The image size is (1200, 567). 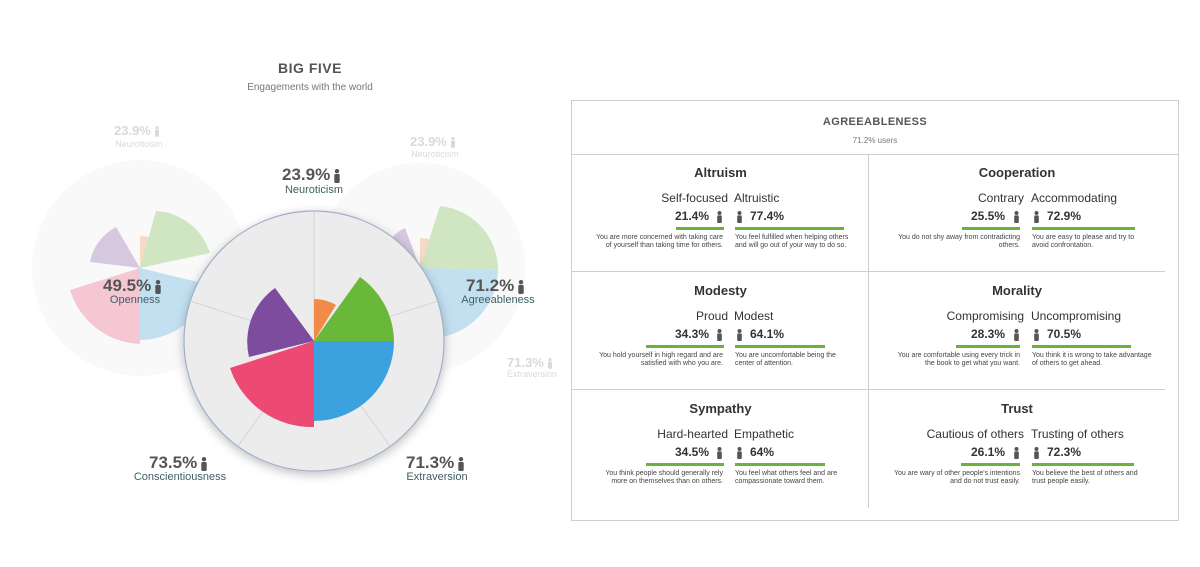 I want to click on facet-high-pct: 77.4%, so click(x=767, y=216).